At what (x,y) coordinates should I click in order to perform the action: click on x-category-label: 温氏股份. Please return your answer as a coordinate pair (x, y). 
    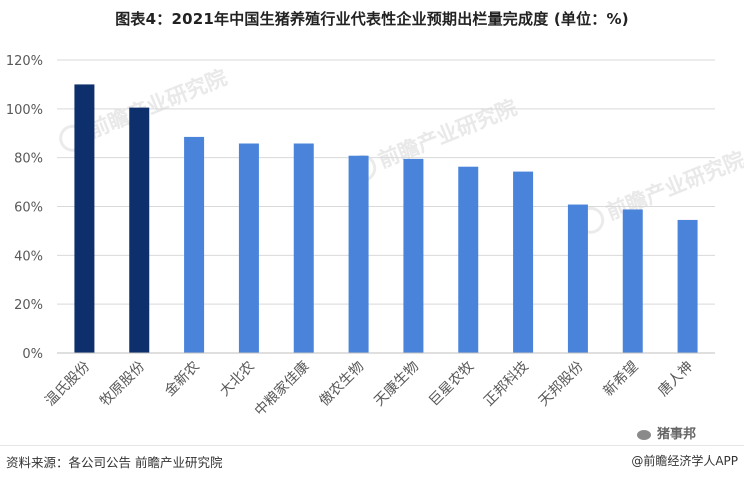
    Looking at the image, I should click on (67, 384).